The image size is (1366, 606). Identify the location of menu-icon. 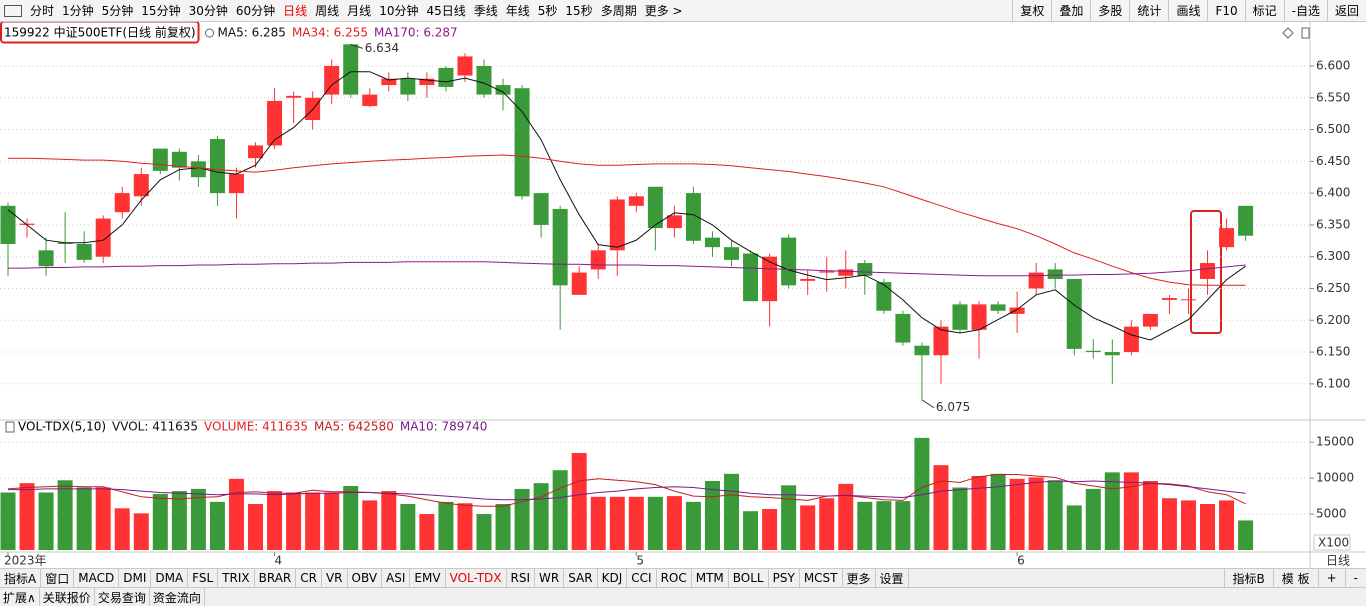
(13, 10).